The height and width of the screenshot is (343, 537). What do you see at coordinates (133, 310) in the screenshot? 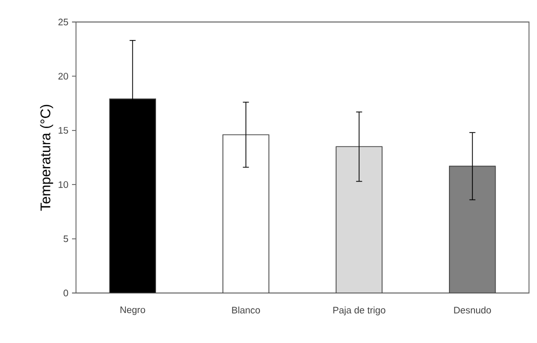
I see `x-tick-label: Negro` at bounding box center [133, 310].